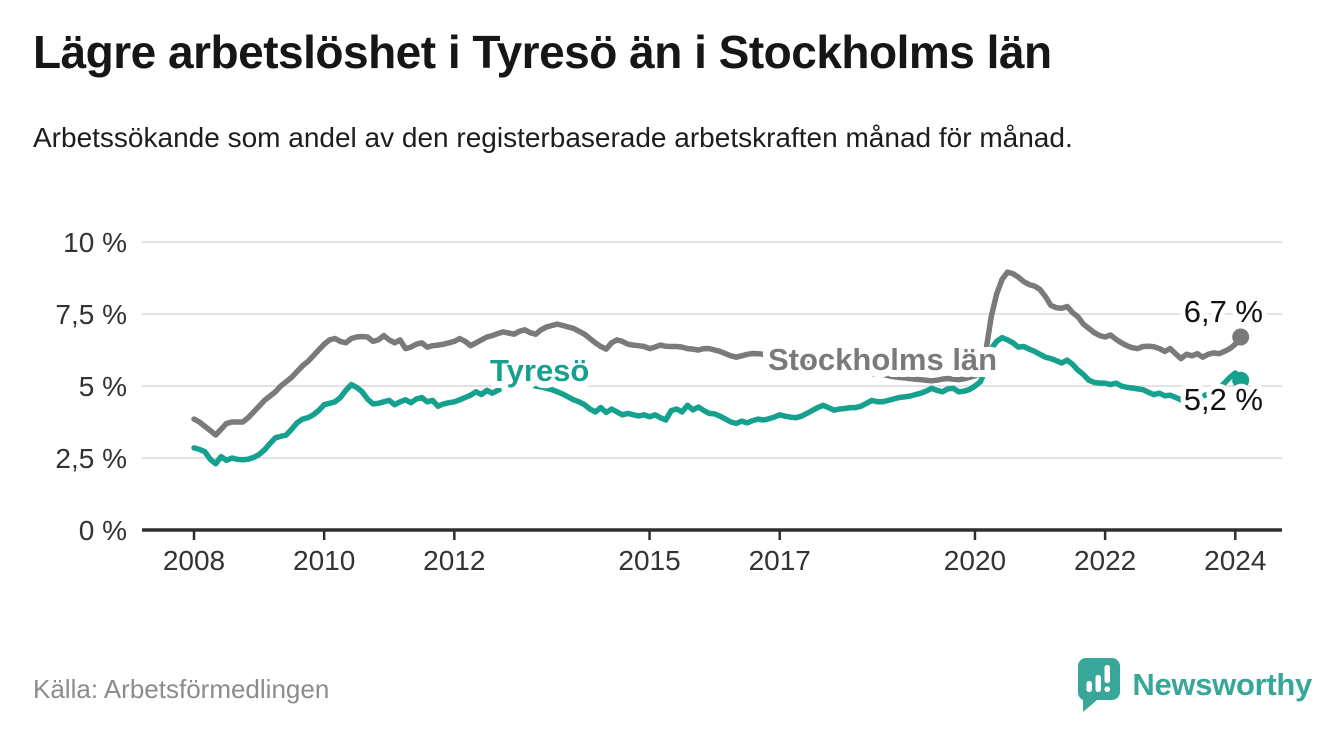 The height and width of the screenshot is (734, 1340). I want to click on newsworthy-logo-icon, so click(1099, 685).